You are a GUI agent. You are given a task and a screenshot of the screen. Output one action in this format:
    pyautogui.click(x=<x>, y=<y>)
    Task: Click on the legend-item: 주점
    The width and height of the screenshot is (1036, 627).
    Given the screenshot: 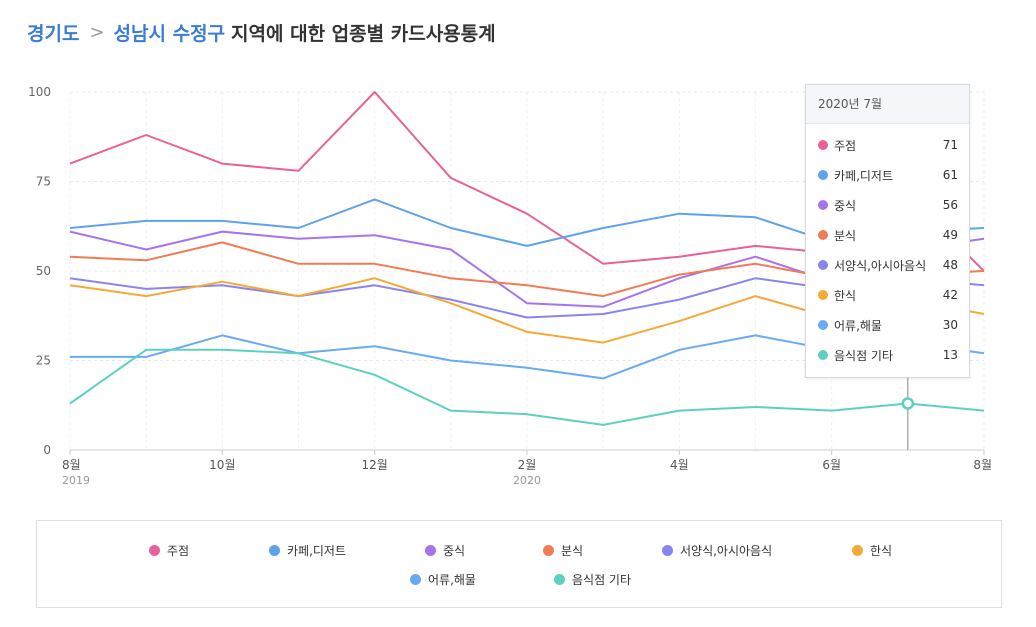 What is the action you would take?
    pyautogui.click(x=169, y=550)
    